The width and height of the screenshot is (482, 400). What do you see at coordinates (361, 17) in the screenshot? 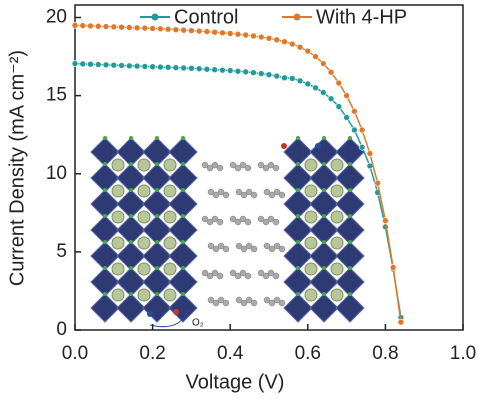
I see `legend-label: With 4-HP` at bounding box center [361, 17].